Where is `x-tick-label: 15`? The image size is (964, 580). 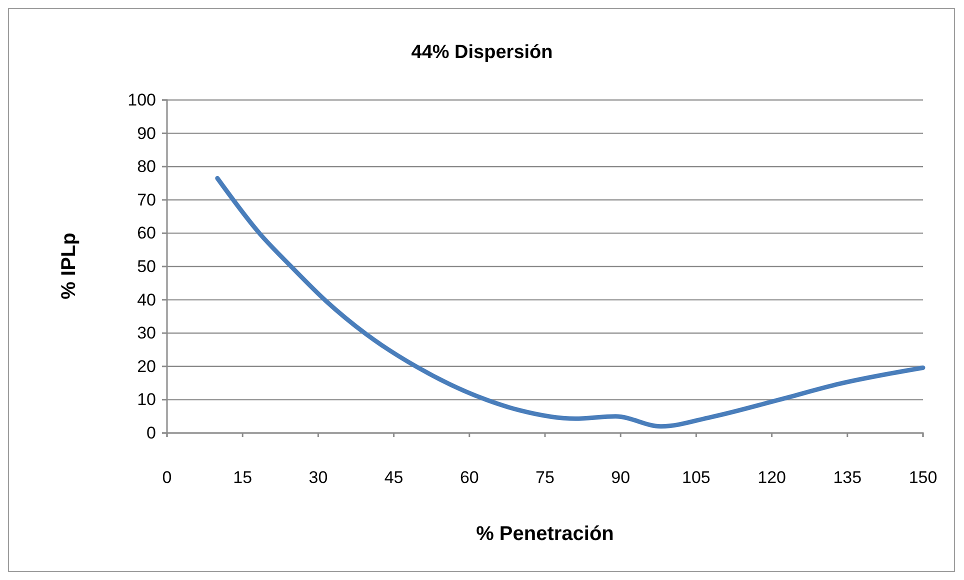 x-tick-label: 15 is located at coordinates (242, 478).